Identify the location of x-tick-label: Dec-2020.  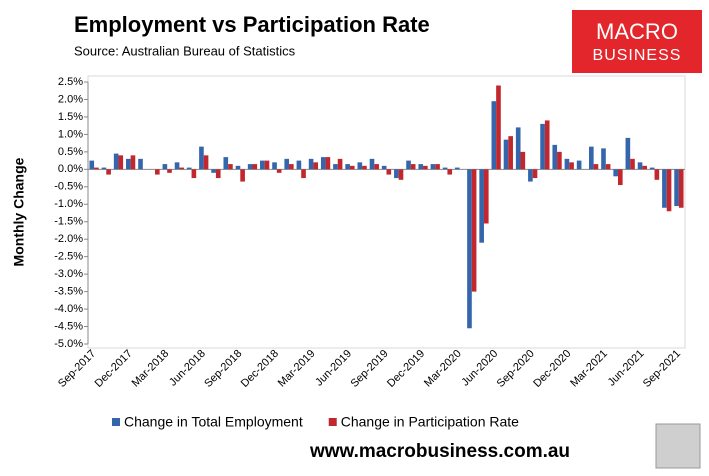
(552, 369).